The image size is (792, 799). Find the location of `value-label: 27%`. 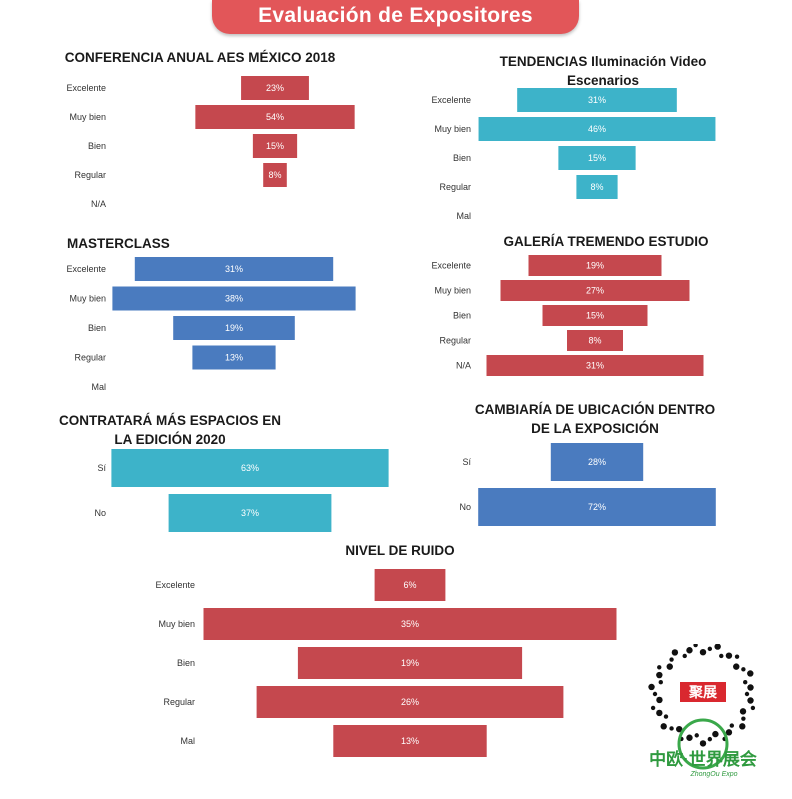

value-label: 27% is located at coordinates (595, 291).